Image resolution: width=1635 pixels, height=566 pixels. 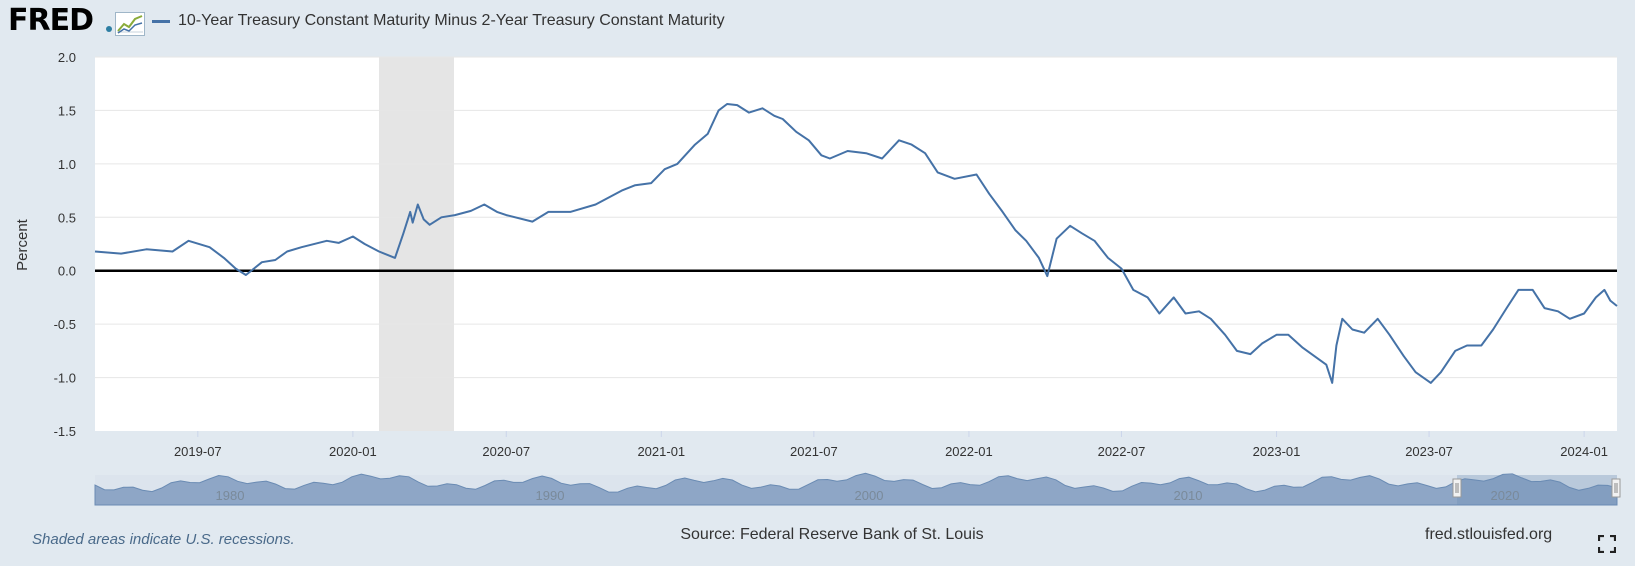 I want to click on y-axis-title: Percent, so click(x=22, y=244).